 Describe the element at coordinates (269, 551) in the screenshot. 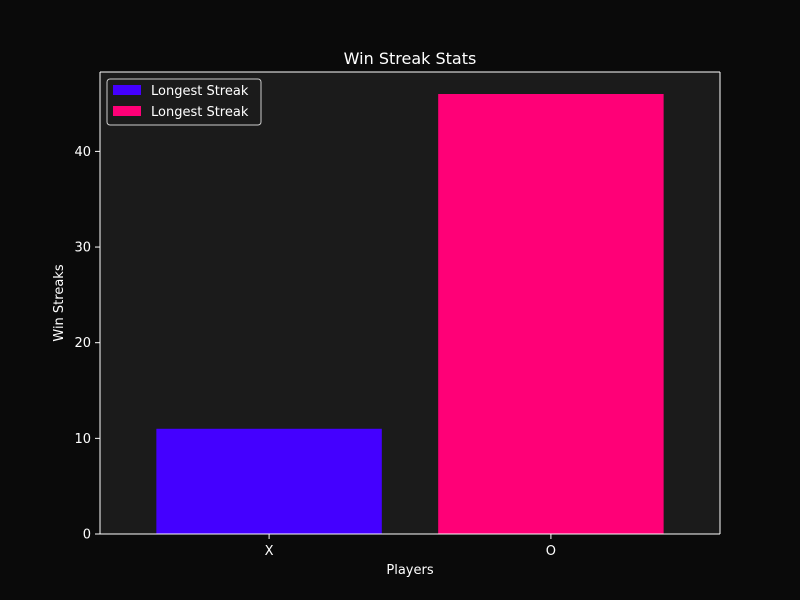

I see `x-tick-label: X` at that location.